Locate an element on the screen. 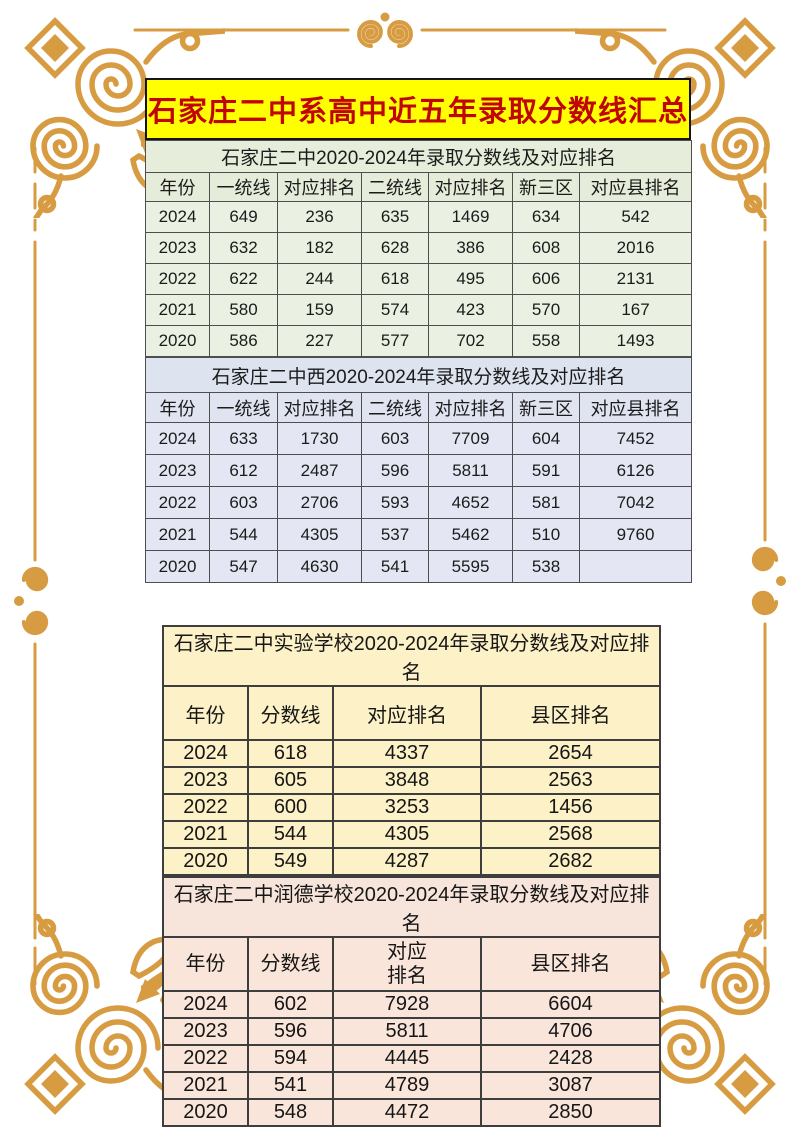 This screenshot has width=800, height=1132. cell-value: 649 is located at coordinates (243, 217).